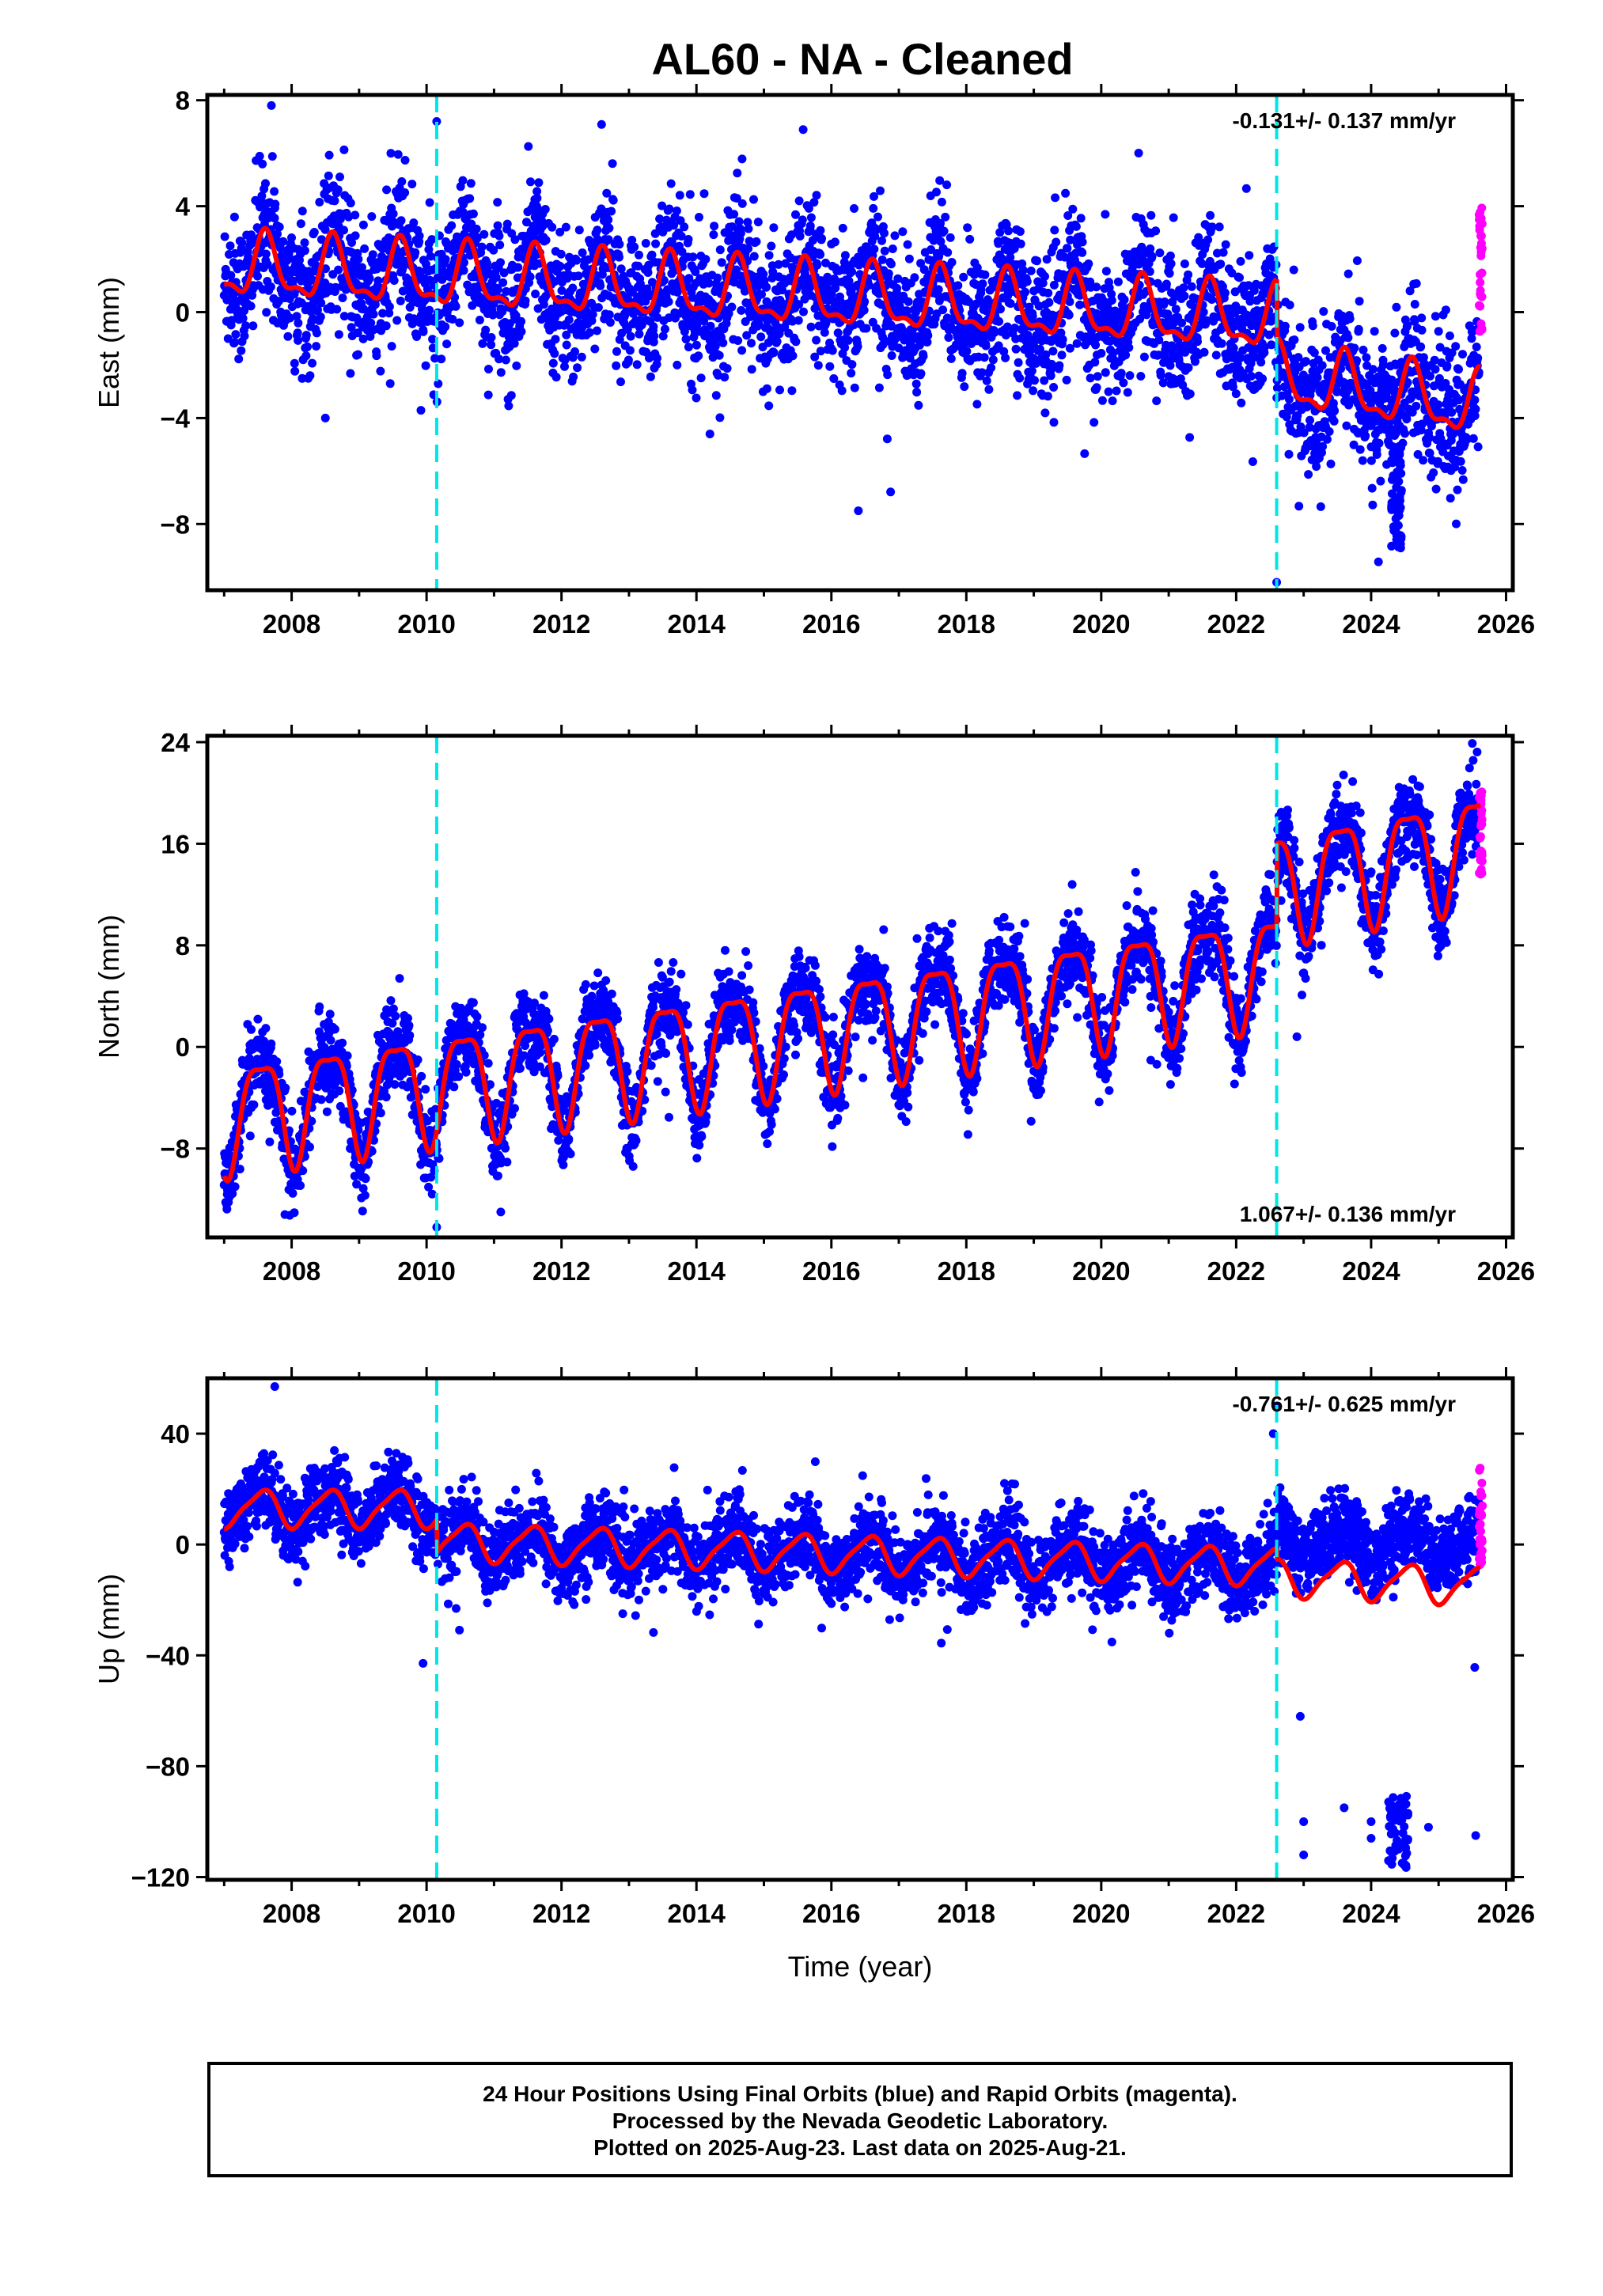 The height and width of the screenshot is (2296, 1603). I want to click on east-rapid-point, so click(1481, 236).